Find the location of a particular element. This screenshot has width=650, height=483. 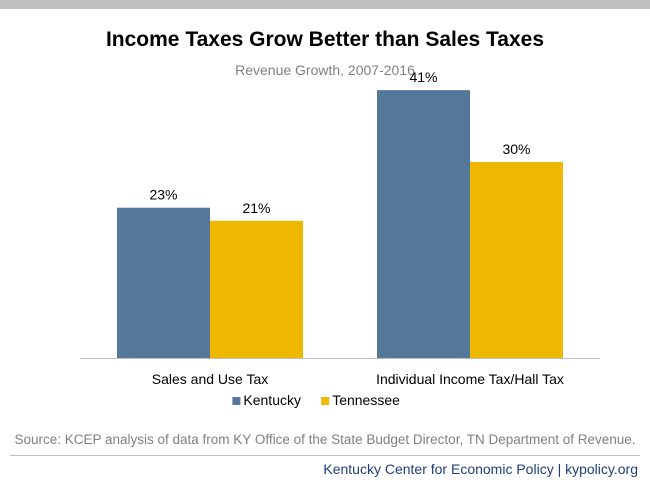

legend-swatch-tennessee is located at coordinates (325, 401).